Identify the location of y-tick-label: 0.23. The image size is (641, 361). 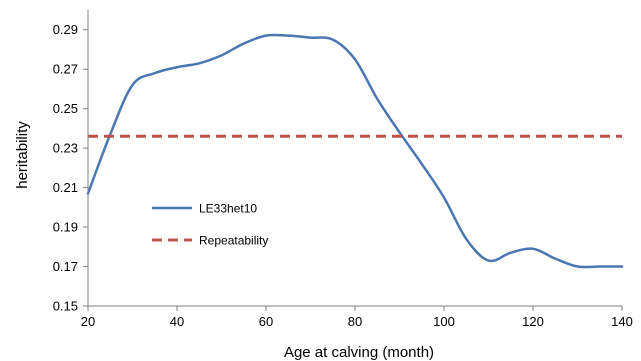
(65, 148).